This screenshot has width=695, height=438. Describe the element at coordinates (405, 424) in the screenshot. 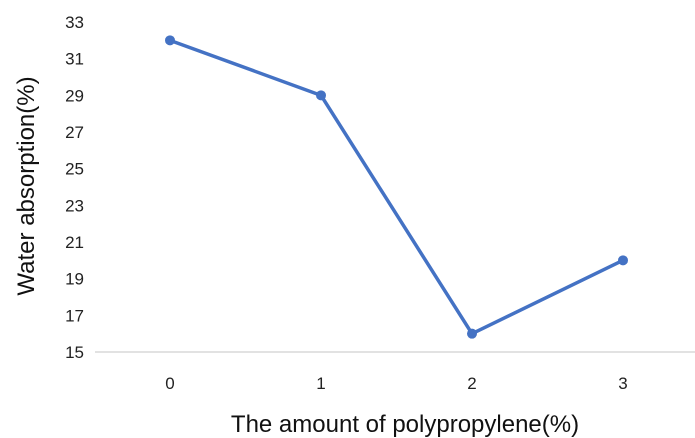

I see `x-axis-title: The amount of polypropylene(%)` at that location.